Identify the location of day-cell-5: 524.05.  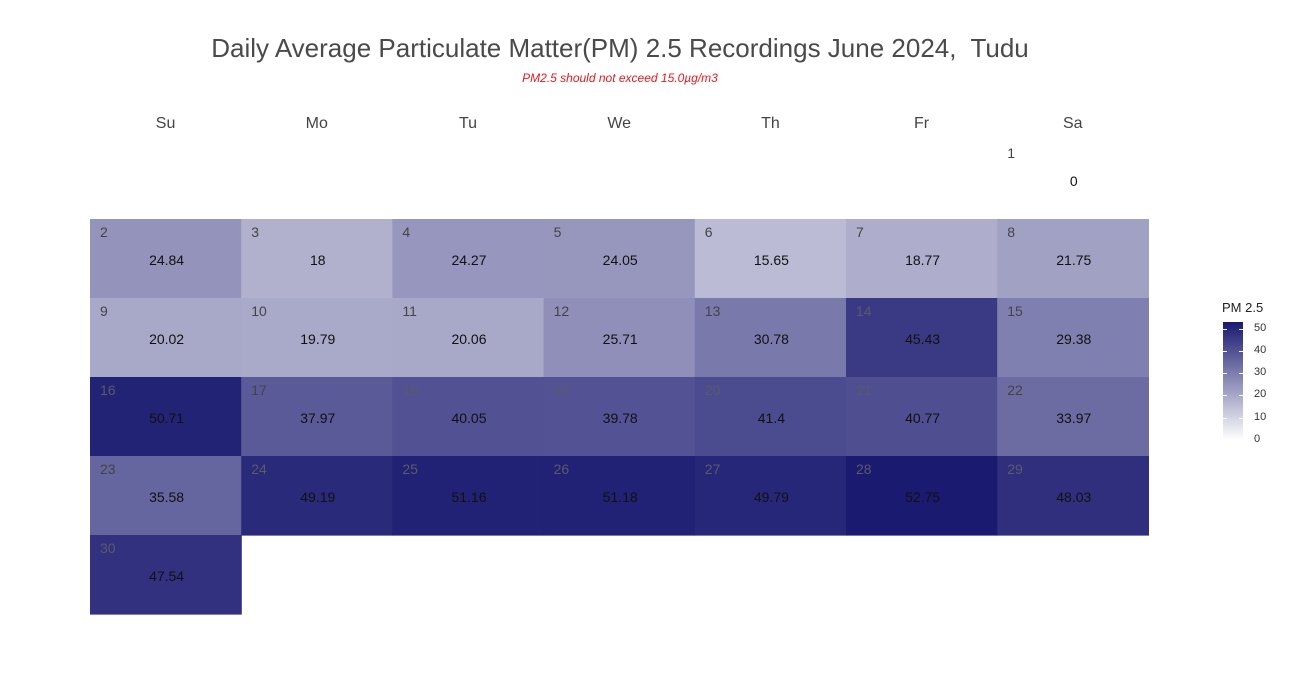
(619, 259).